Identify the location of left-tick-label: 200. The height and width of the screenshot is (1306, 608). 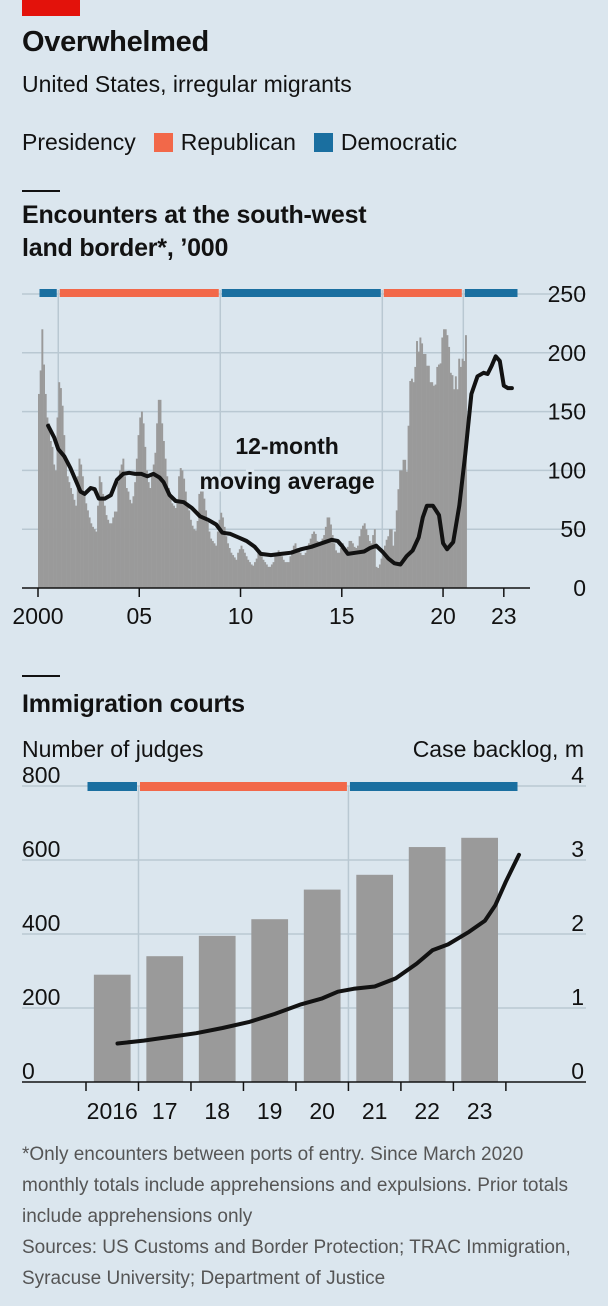
(41, 997).